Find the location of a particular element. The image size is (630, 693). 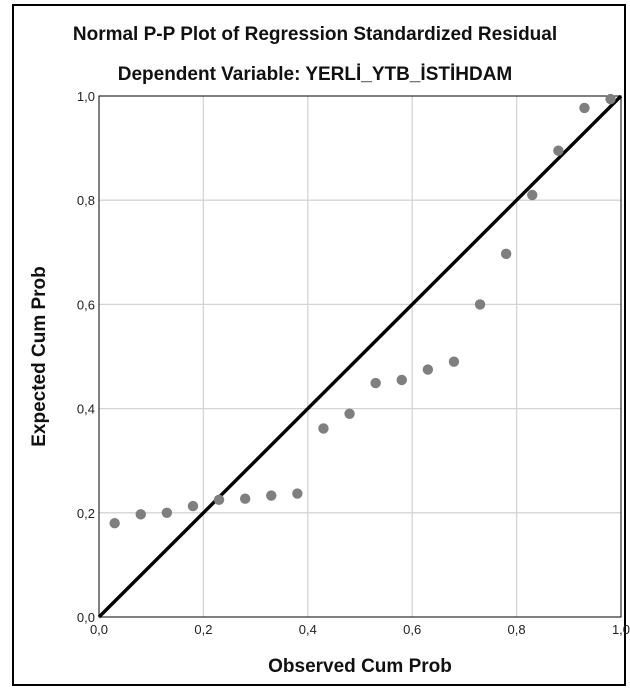

x-tick-label: 0,6 is located at coordinates (412, 629).